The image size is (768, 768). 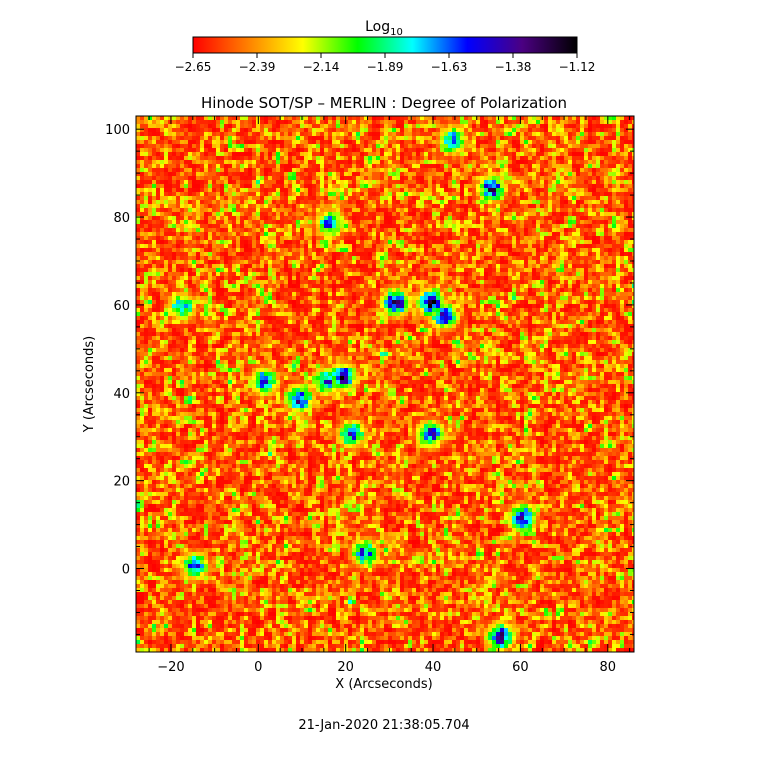 What do you see at coordinates (385, 67) in the screenshot?
I see `colorbar-tick-label: −1.89` at bounding box center [385, 67].